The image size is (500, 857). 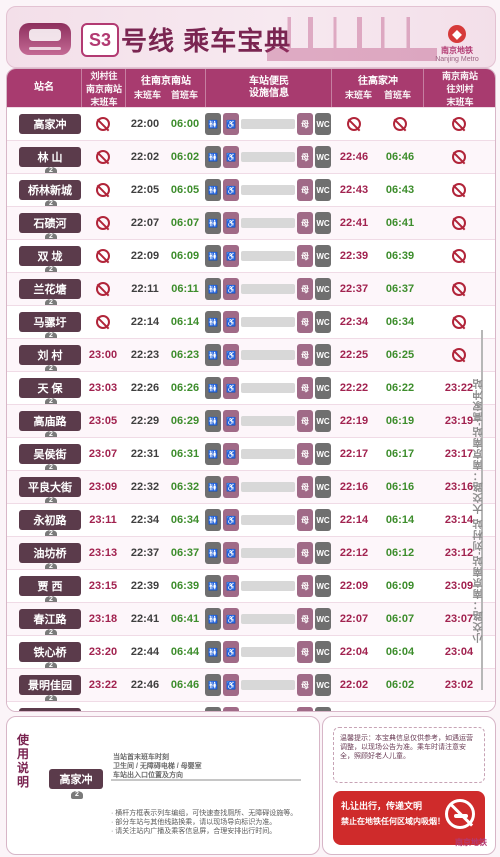 What do you see at coordinates (103, 355) in the screenshot?
I see `liucun-last-cell: 23:00` at bounding box center [103, 355].